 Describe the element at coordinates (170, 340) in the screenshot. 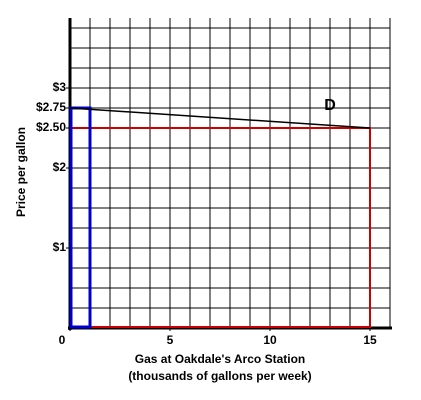

I see `x-tick-label: 5` at that location.